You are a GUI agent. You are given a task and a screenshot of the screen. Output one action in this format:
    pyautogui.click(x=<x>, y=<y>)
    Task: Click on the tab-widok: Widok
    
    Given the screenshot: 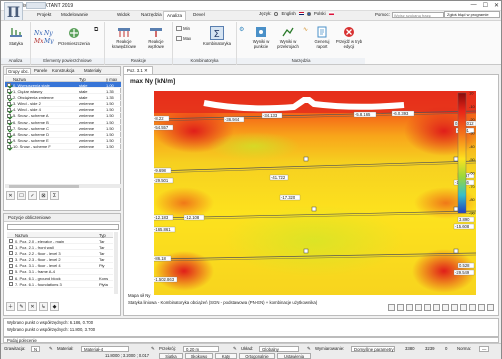 What is the action you would take?
    pyautogui.click(x=123, y=14)
    